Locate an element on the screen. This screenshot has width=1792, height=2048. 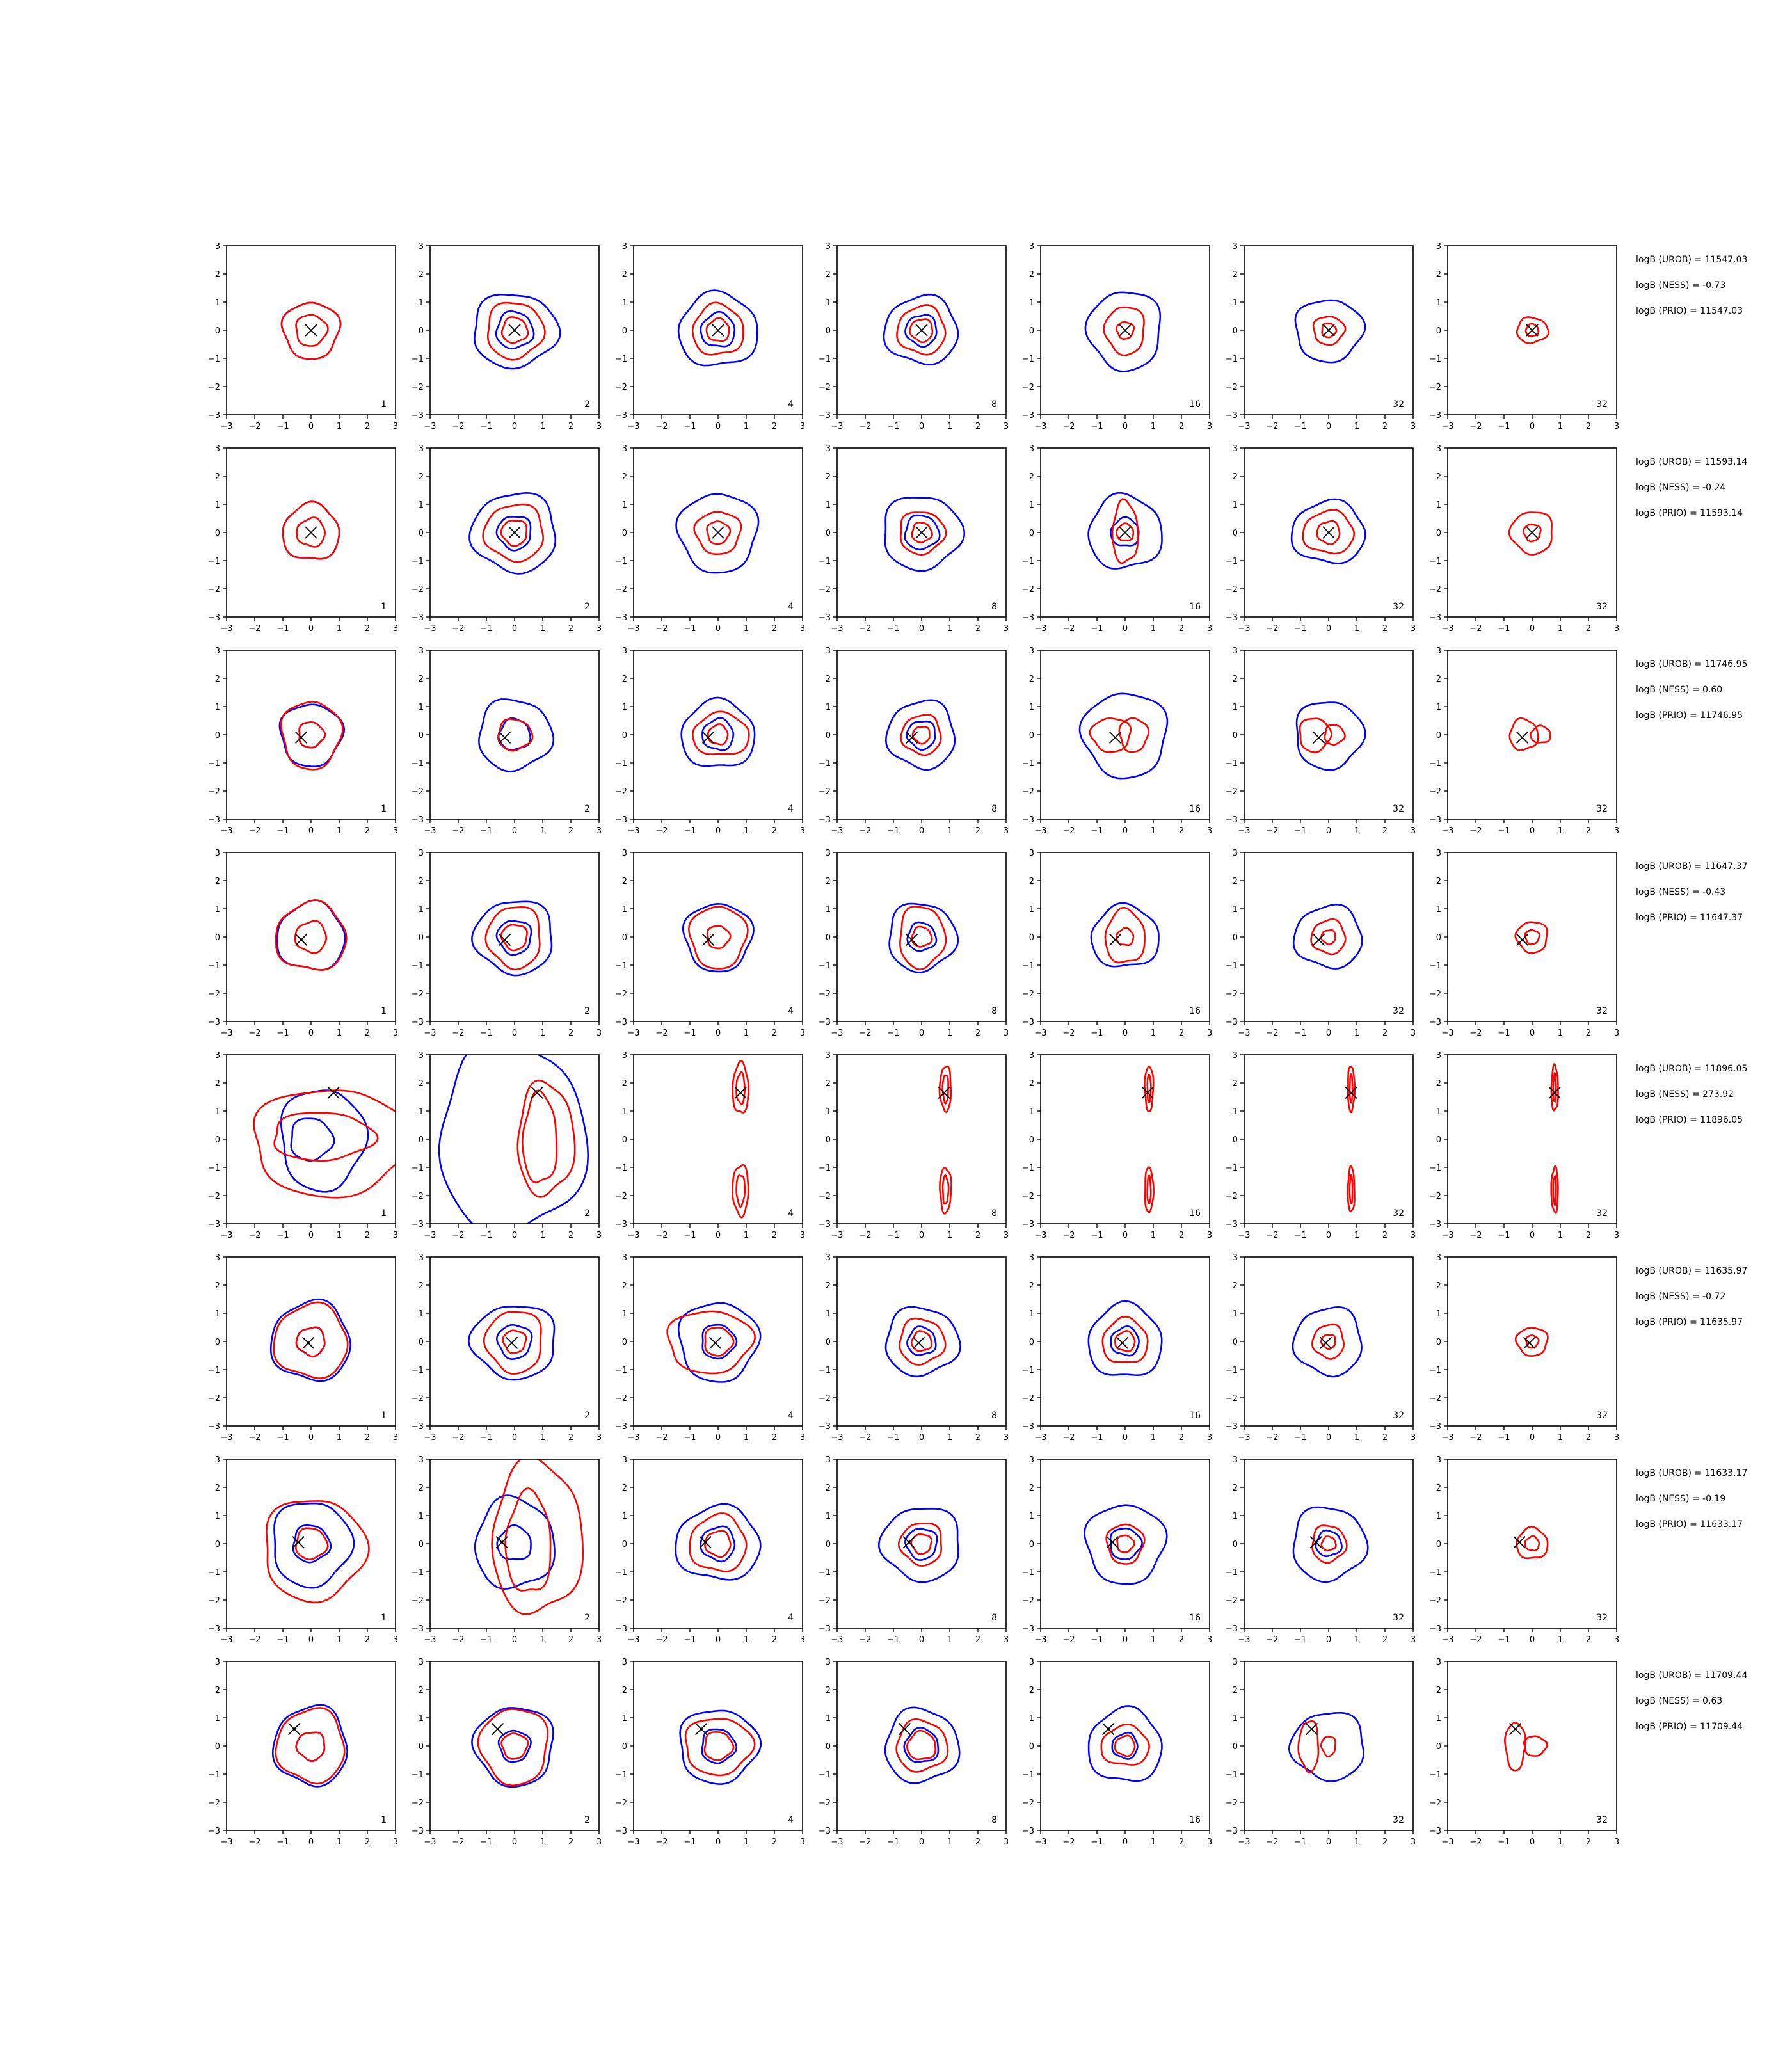
subplot-r7-c5: −3−3 −2 −2 −1 −1 0 0 1 1 2 2 3 3 16 is located at coordinates (1117, 1550).